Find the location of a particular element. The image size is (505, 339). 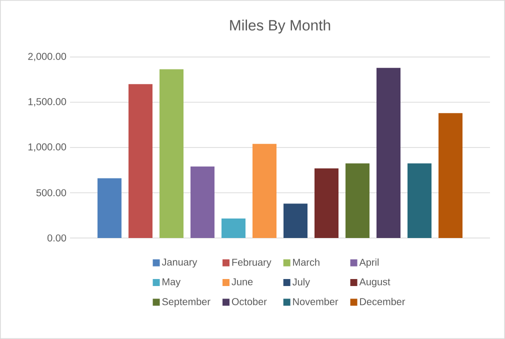

legend-label: June is located at coordinates (242, 282).